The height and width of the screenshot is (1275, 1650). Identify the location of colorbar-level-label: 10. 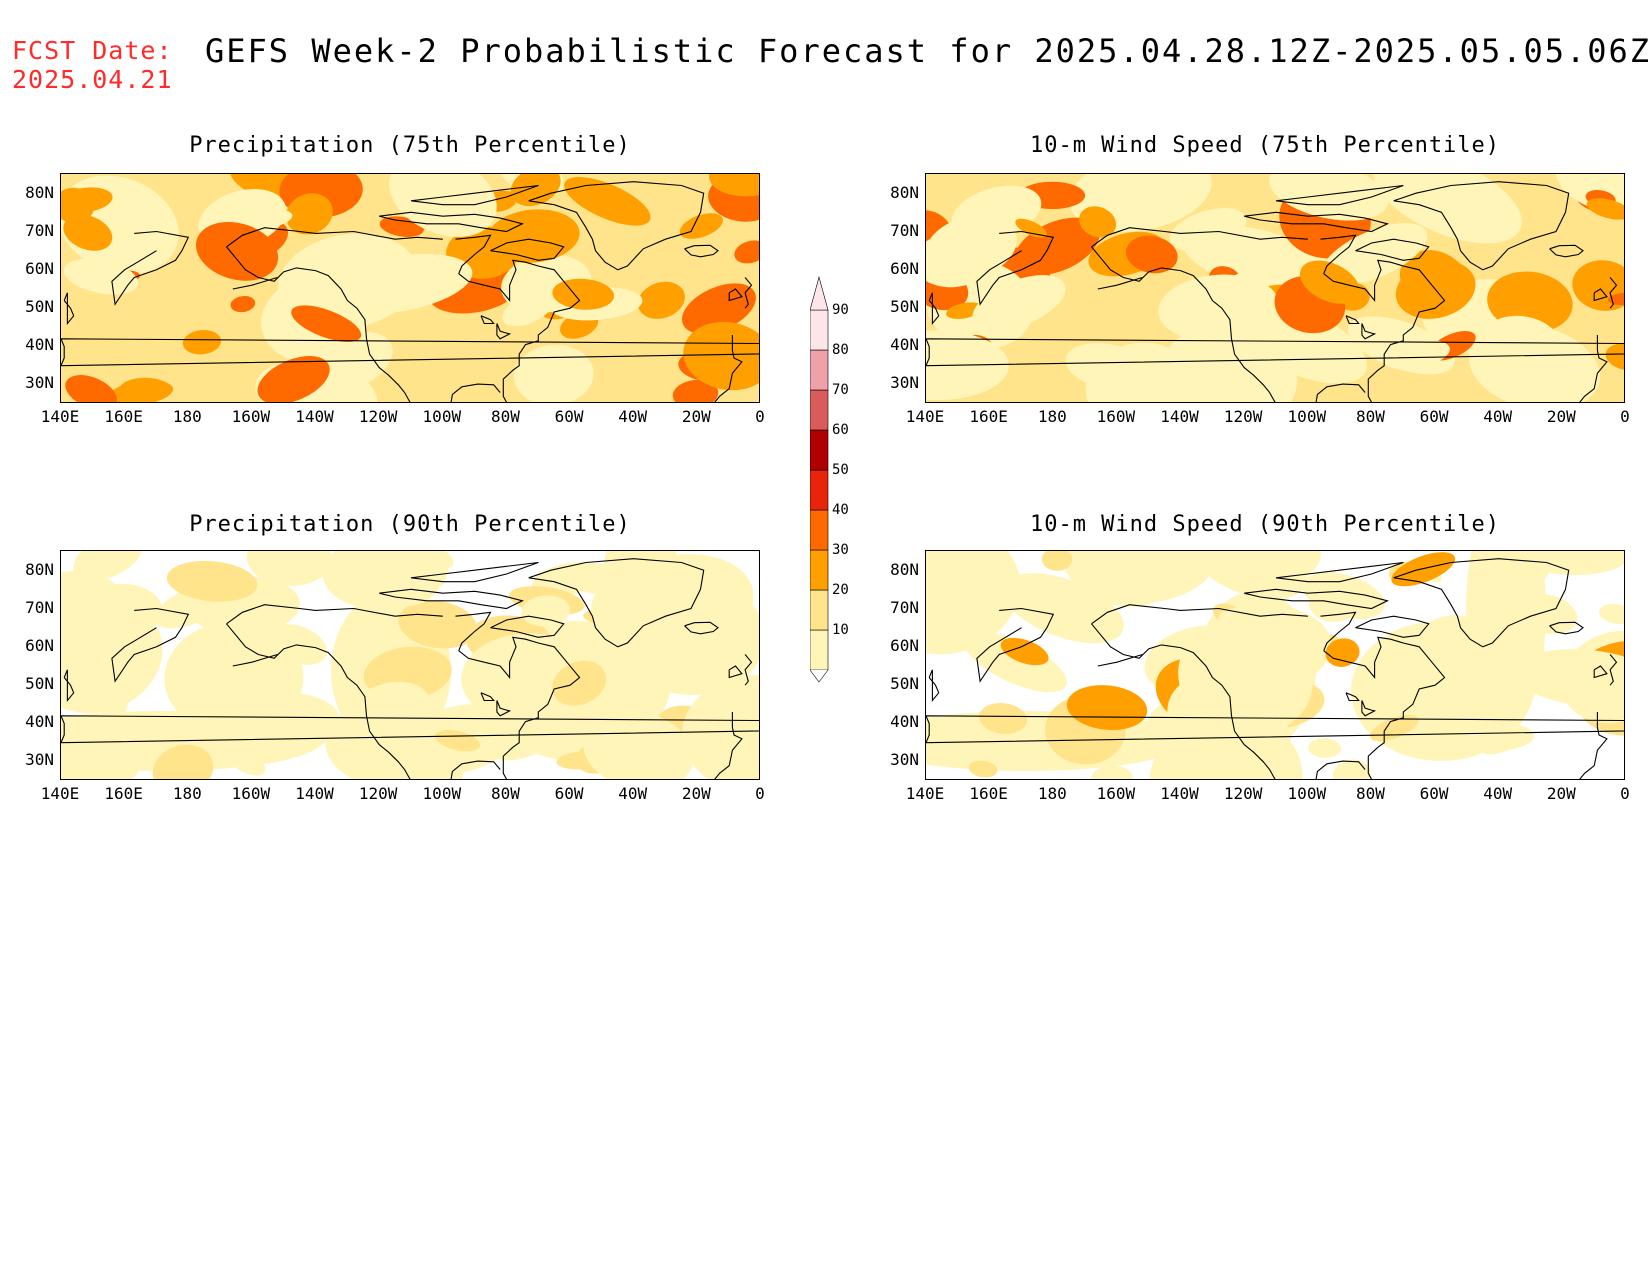
(840, 630).